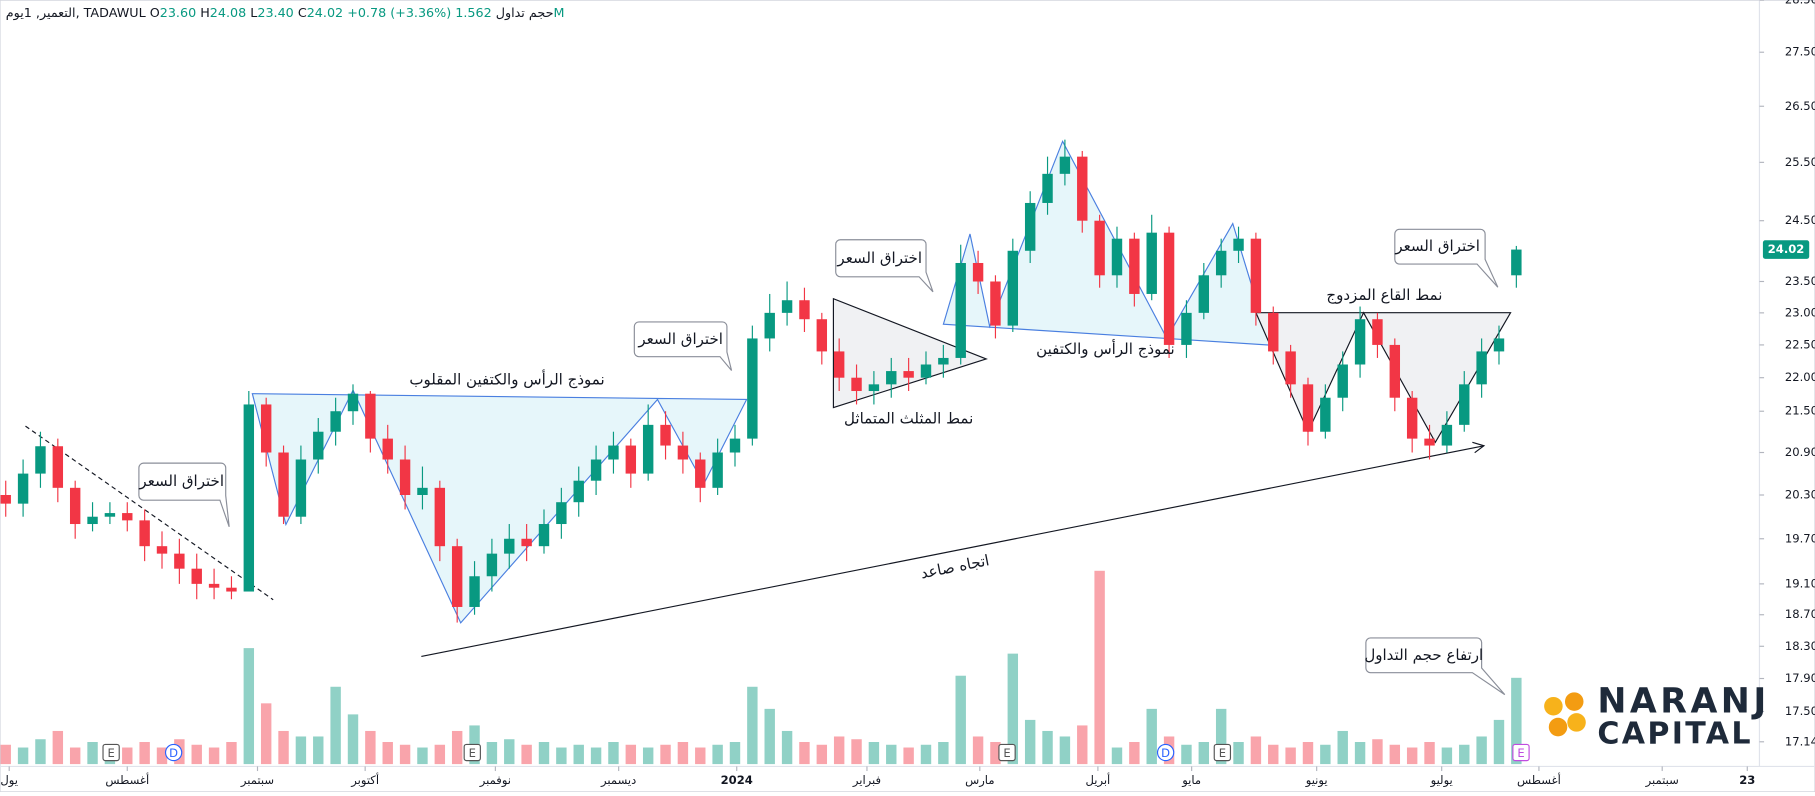  Describe the element at coordinates (1800, 220) in the screenshot. I see `y-tick-label: 24.50` at that location.